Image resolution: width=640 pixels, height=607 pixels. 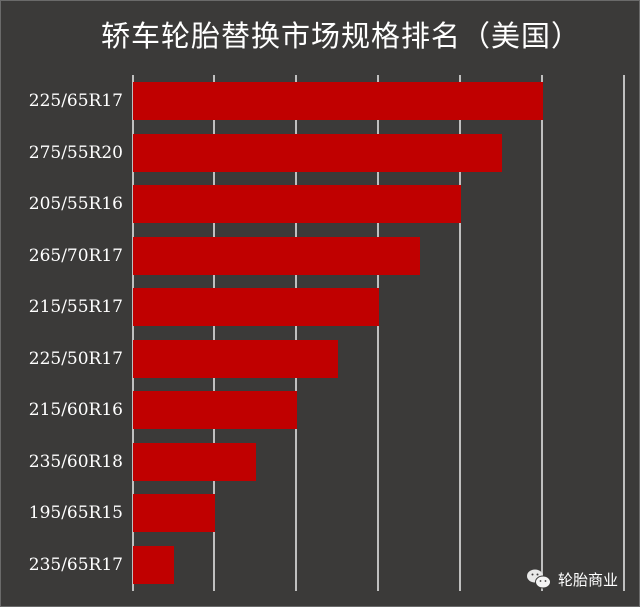 What do you see at coordinates (153, 564) in the screenshot?
I see `bar: 1` at bounding box center [153, 564].